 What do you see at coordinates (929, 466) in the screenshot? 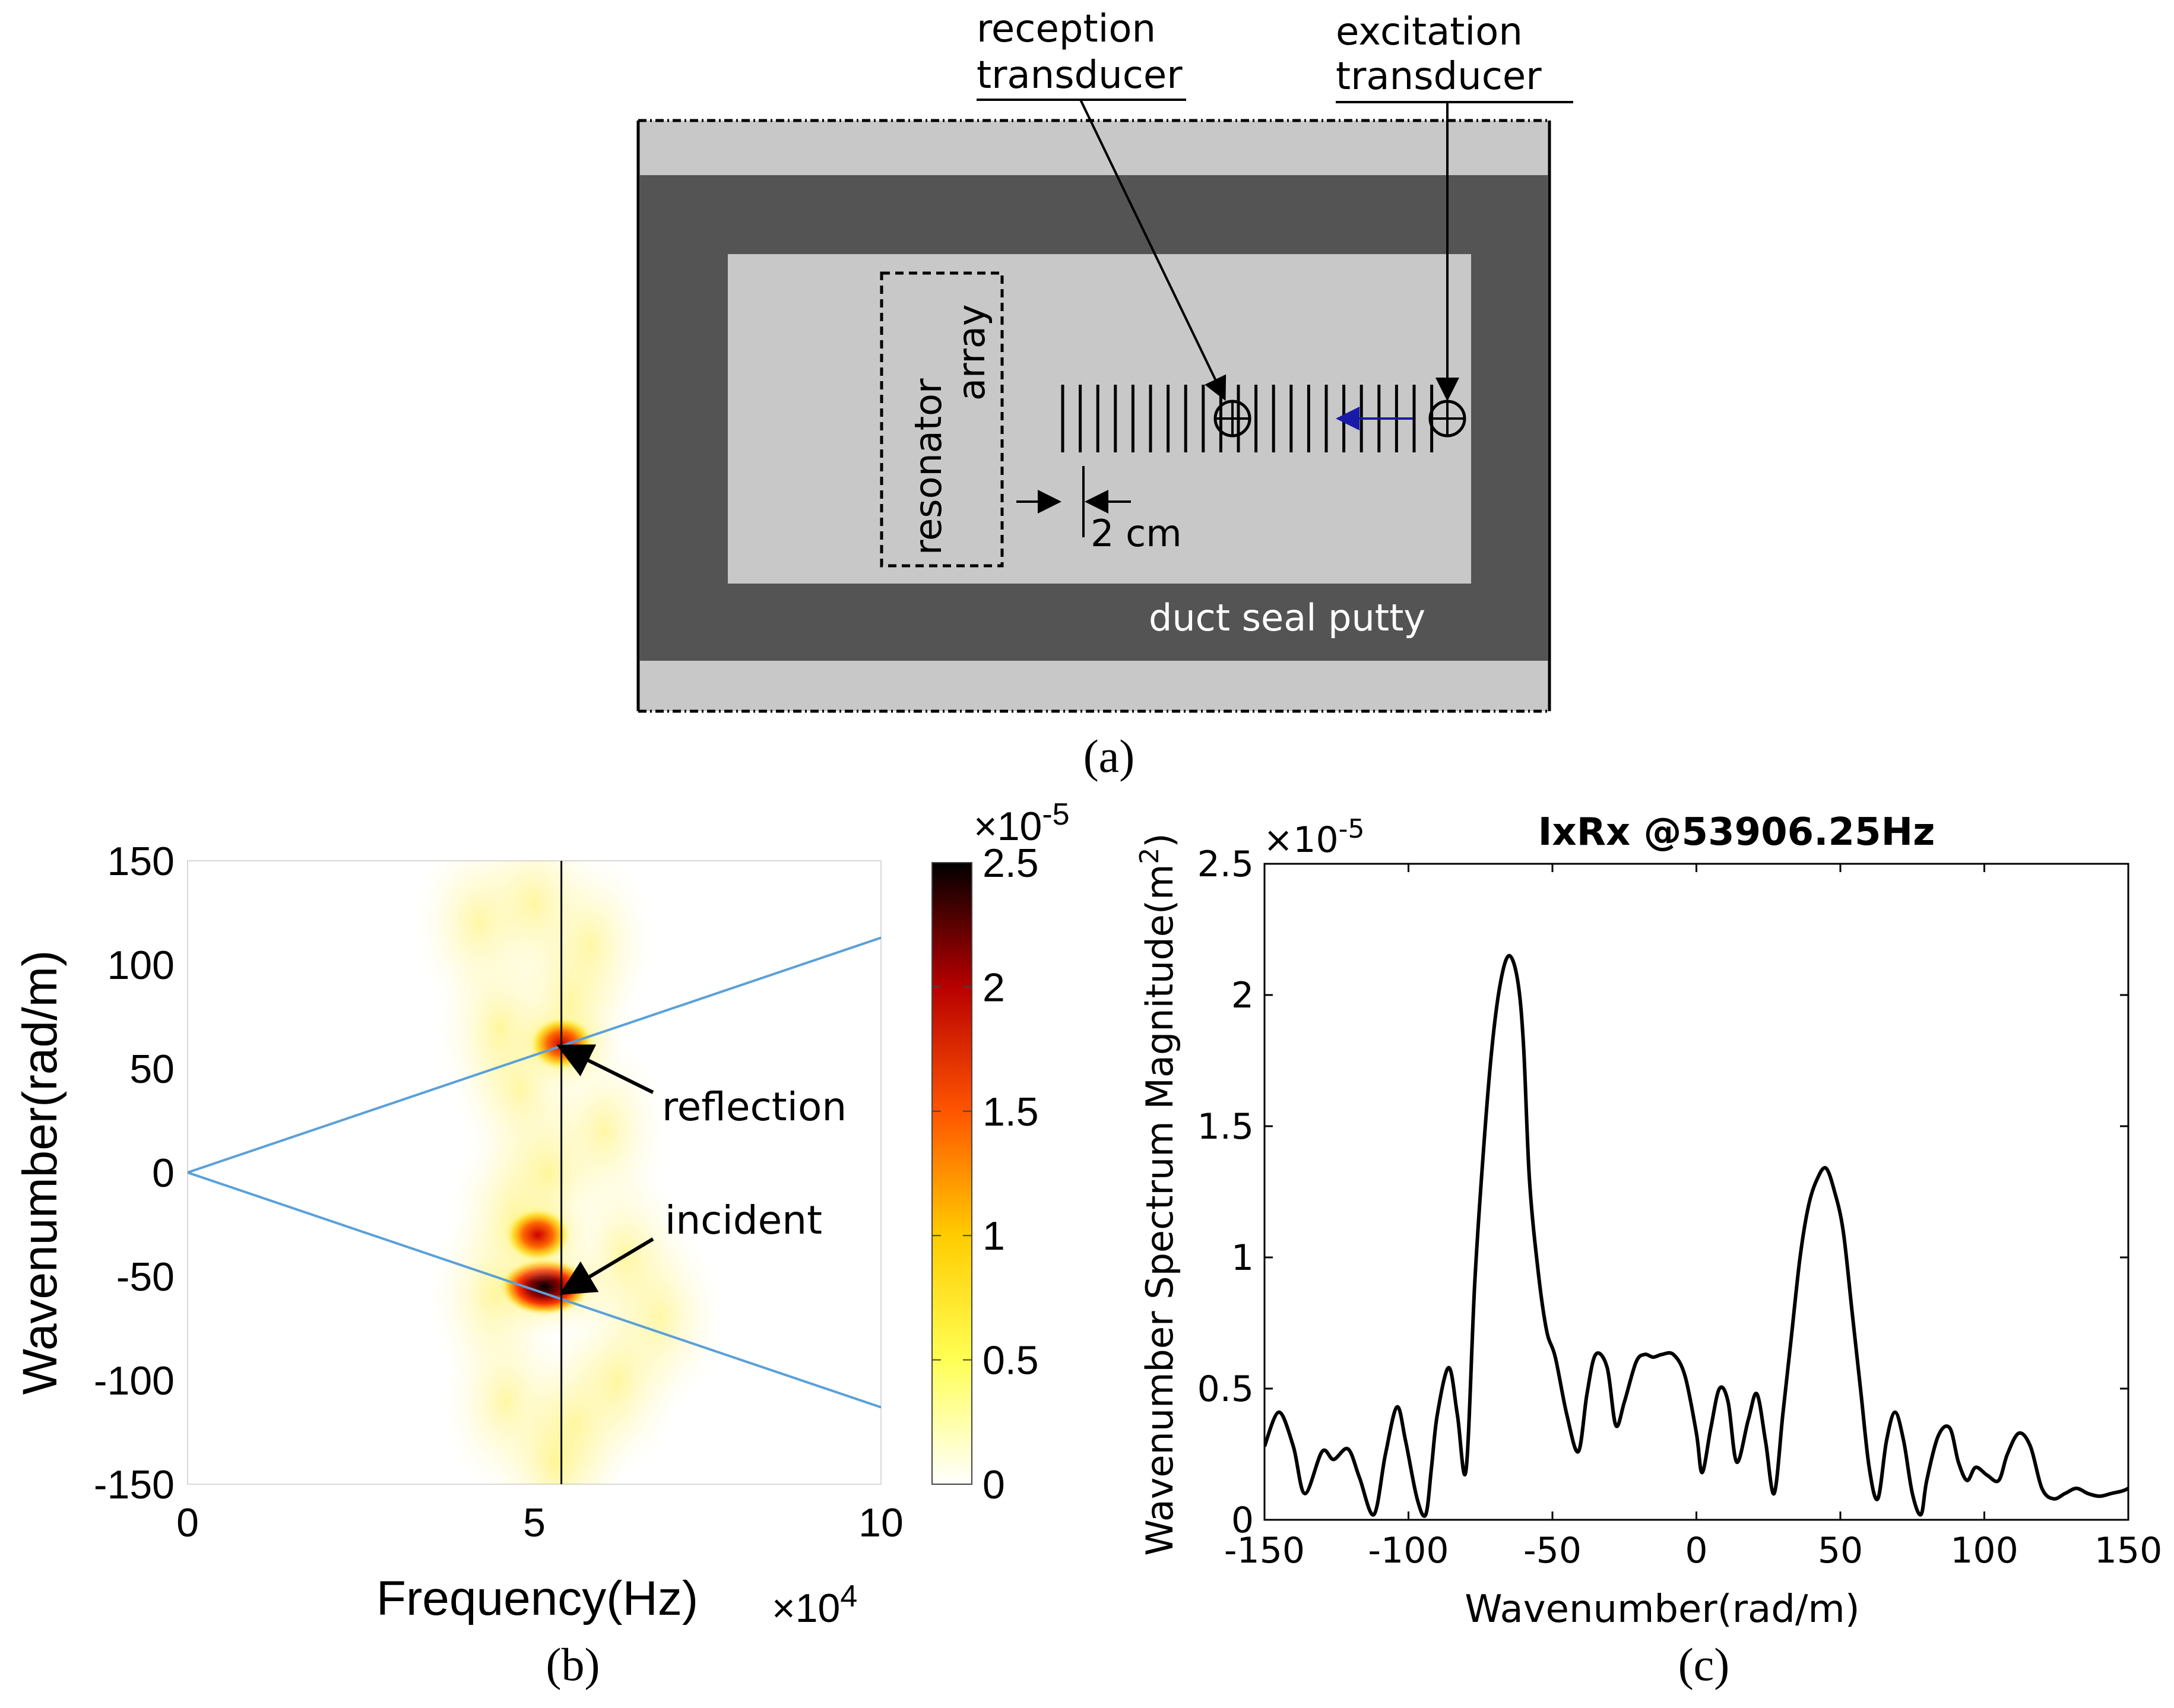
I see `array-label-line1: resonator` at bounding box center [929, 466].